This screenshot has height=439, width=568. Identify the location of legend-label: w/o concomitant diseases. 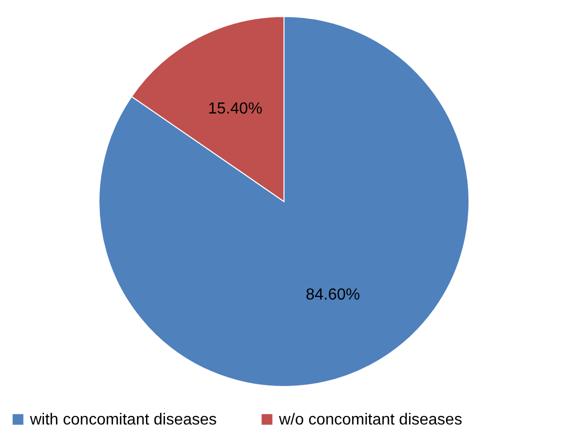
(370, 419).